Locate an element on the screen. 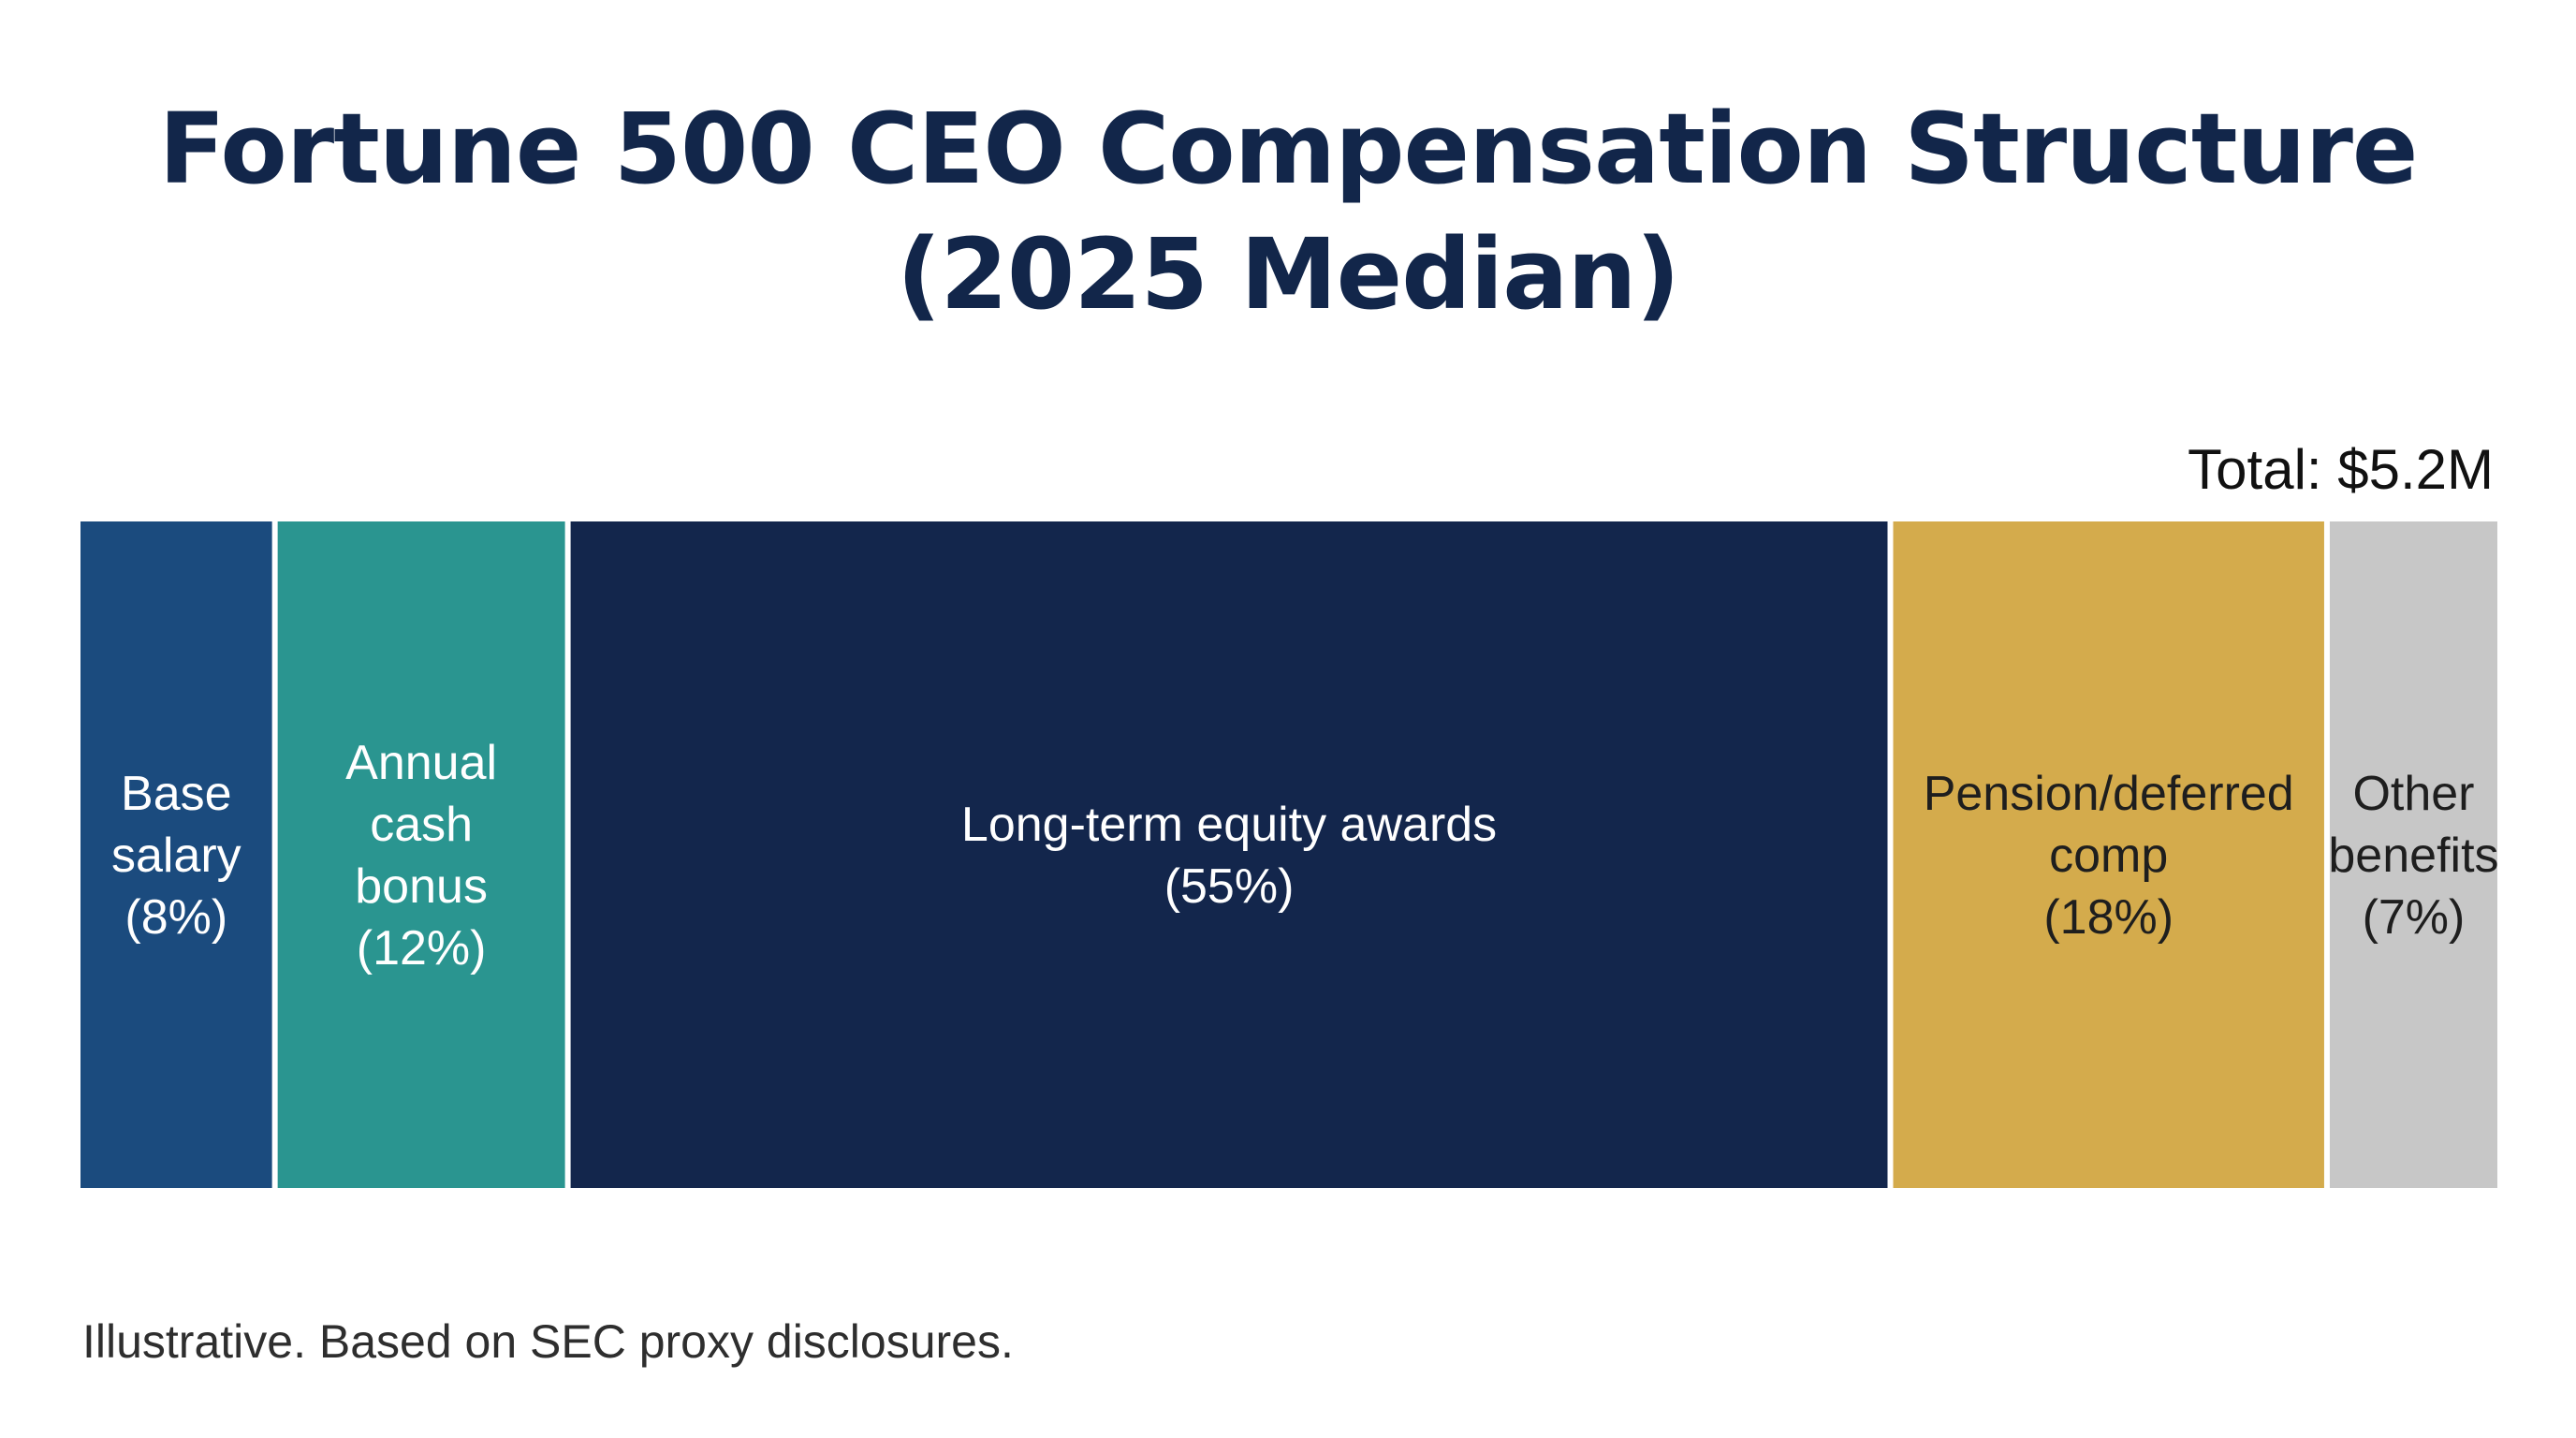 This screenshot has height=1438, width=2576. bar-segment-base is located at coordinates (176, 854).